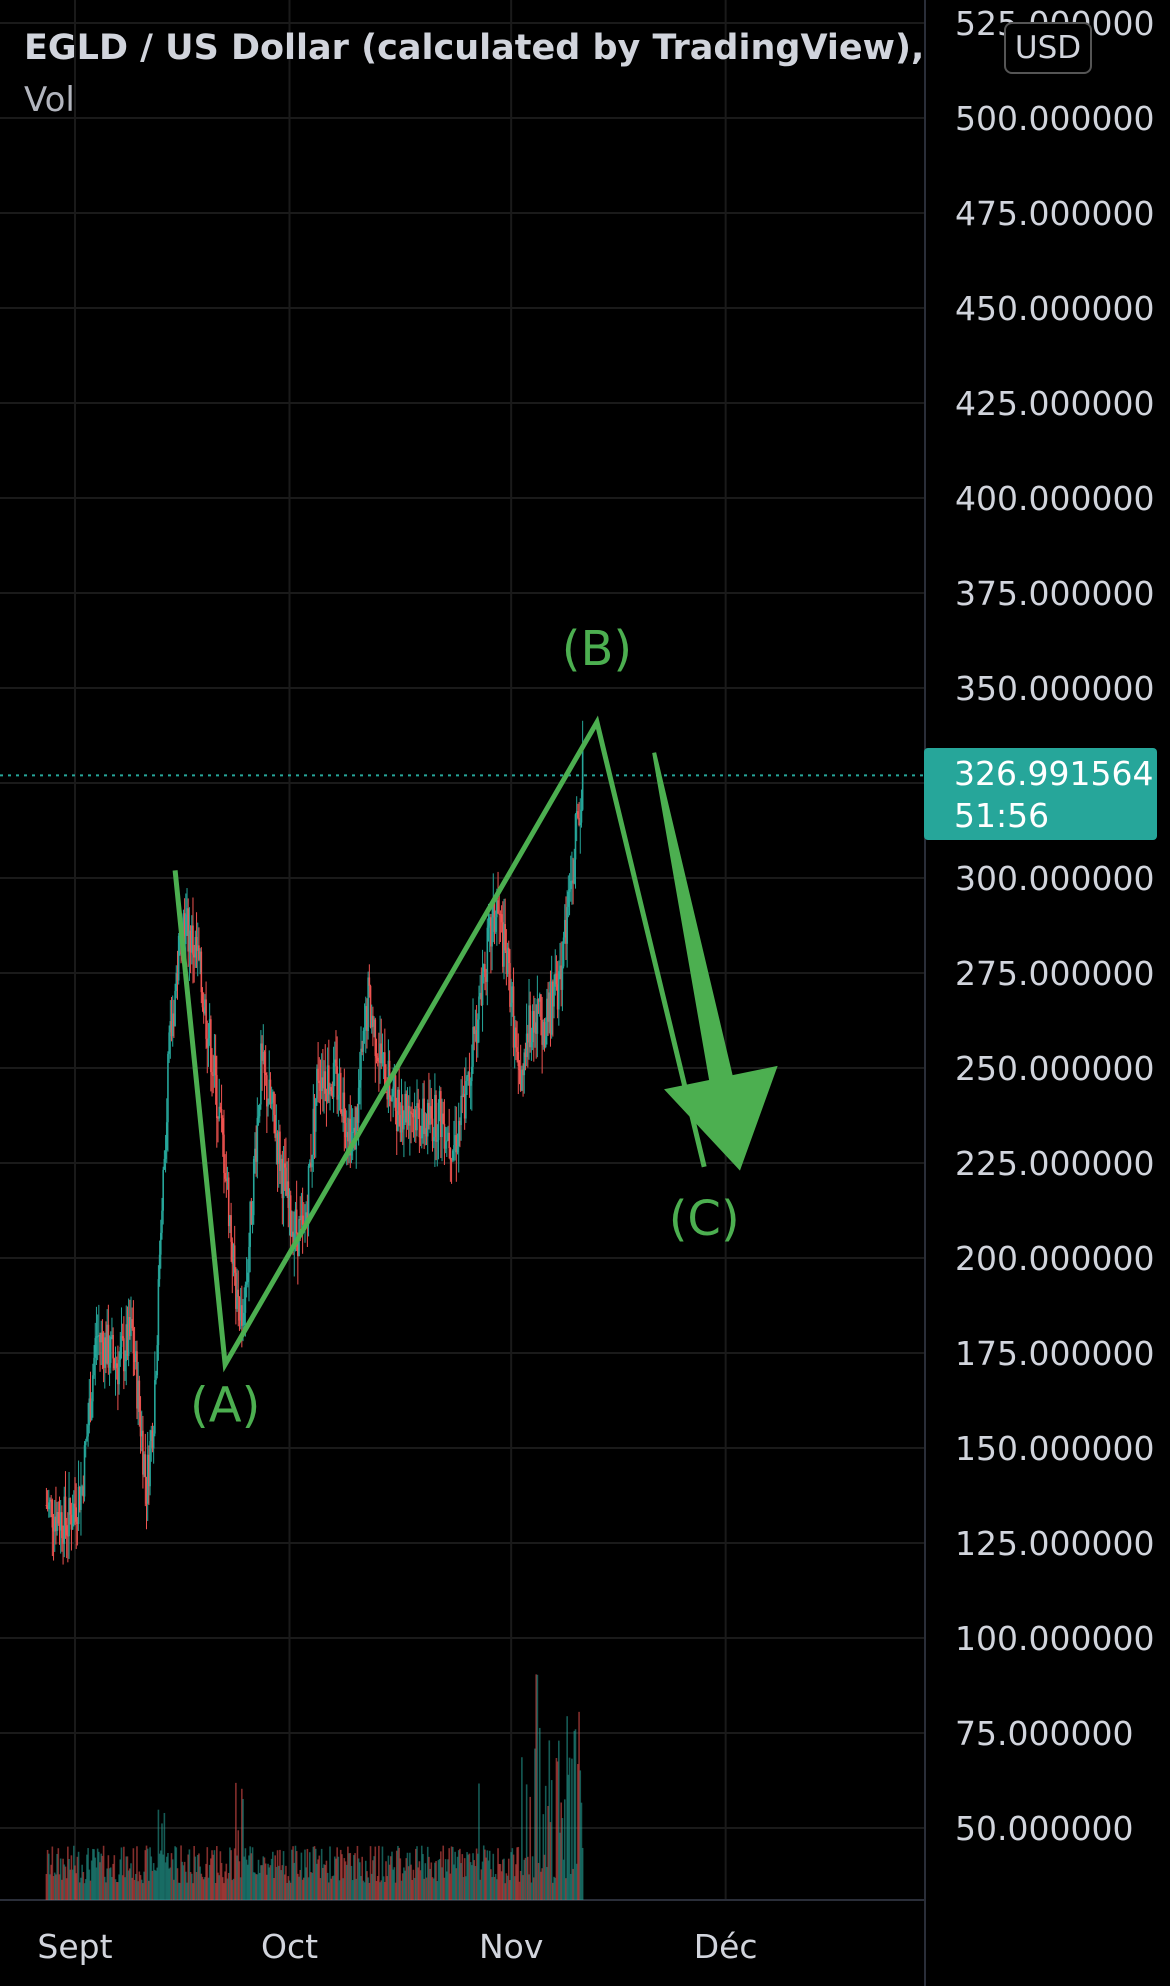 The height and width of the screenshot is (1986, 1170). I want to click on volume-indicator-label: Vol, so click(49, 100).